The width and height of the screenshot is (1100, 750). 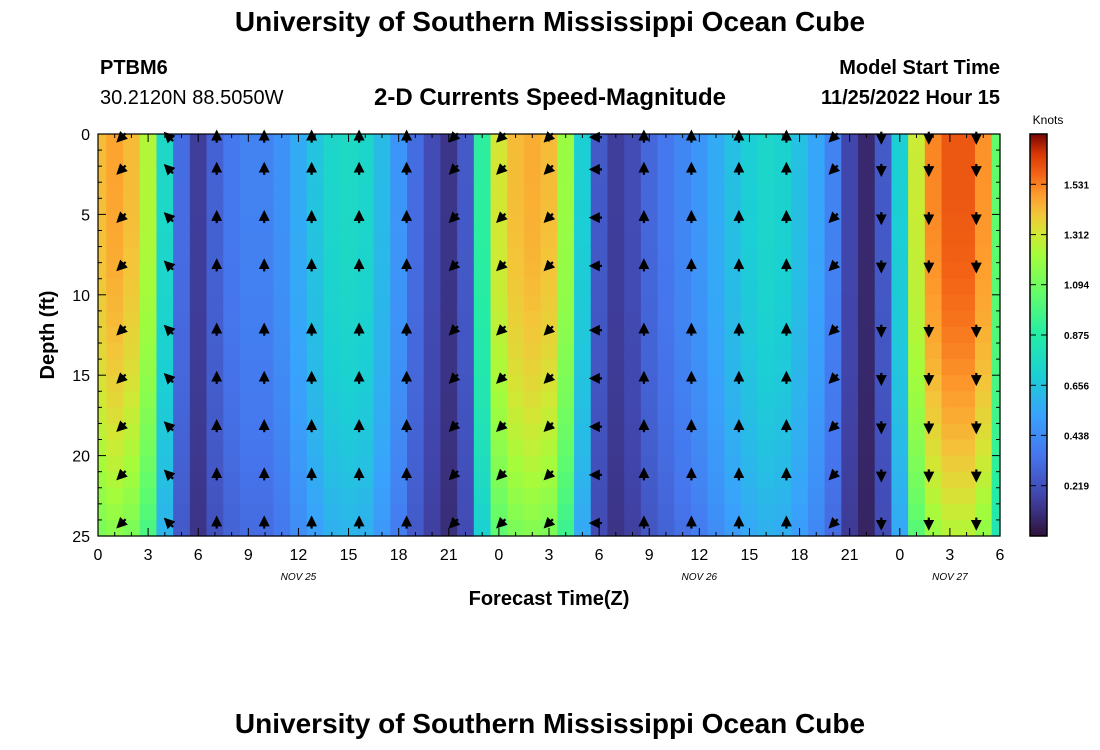 What do you see at coordinates (919, 68) in the screenshot?
I see `model-start-label: Model Start Time` at bounding box center [919, 68].